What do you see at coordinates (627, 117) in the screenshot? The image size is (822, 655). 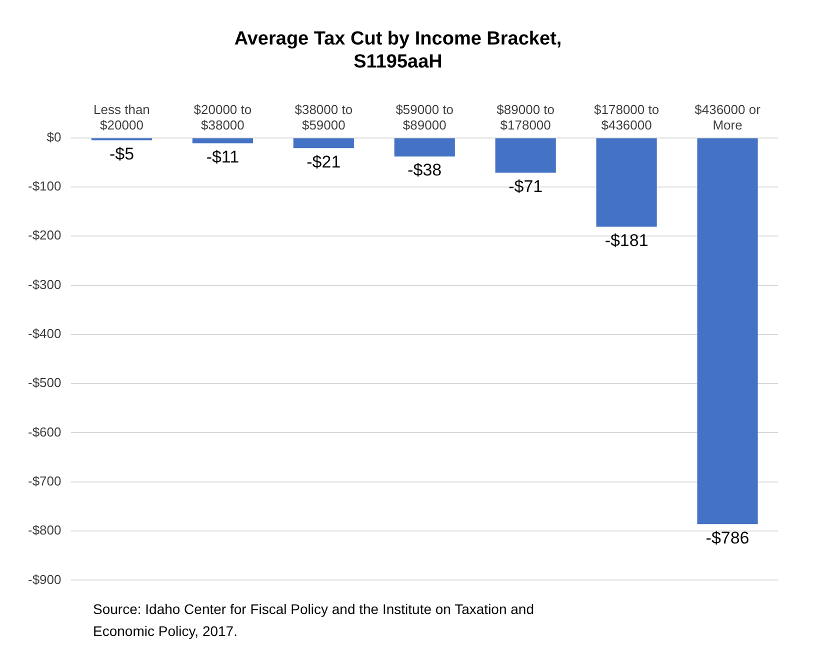 I see `x-tick-label: $178000 to $436000` at bounding box center [627, 117].